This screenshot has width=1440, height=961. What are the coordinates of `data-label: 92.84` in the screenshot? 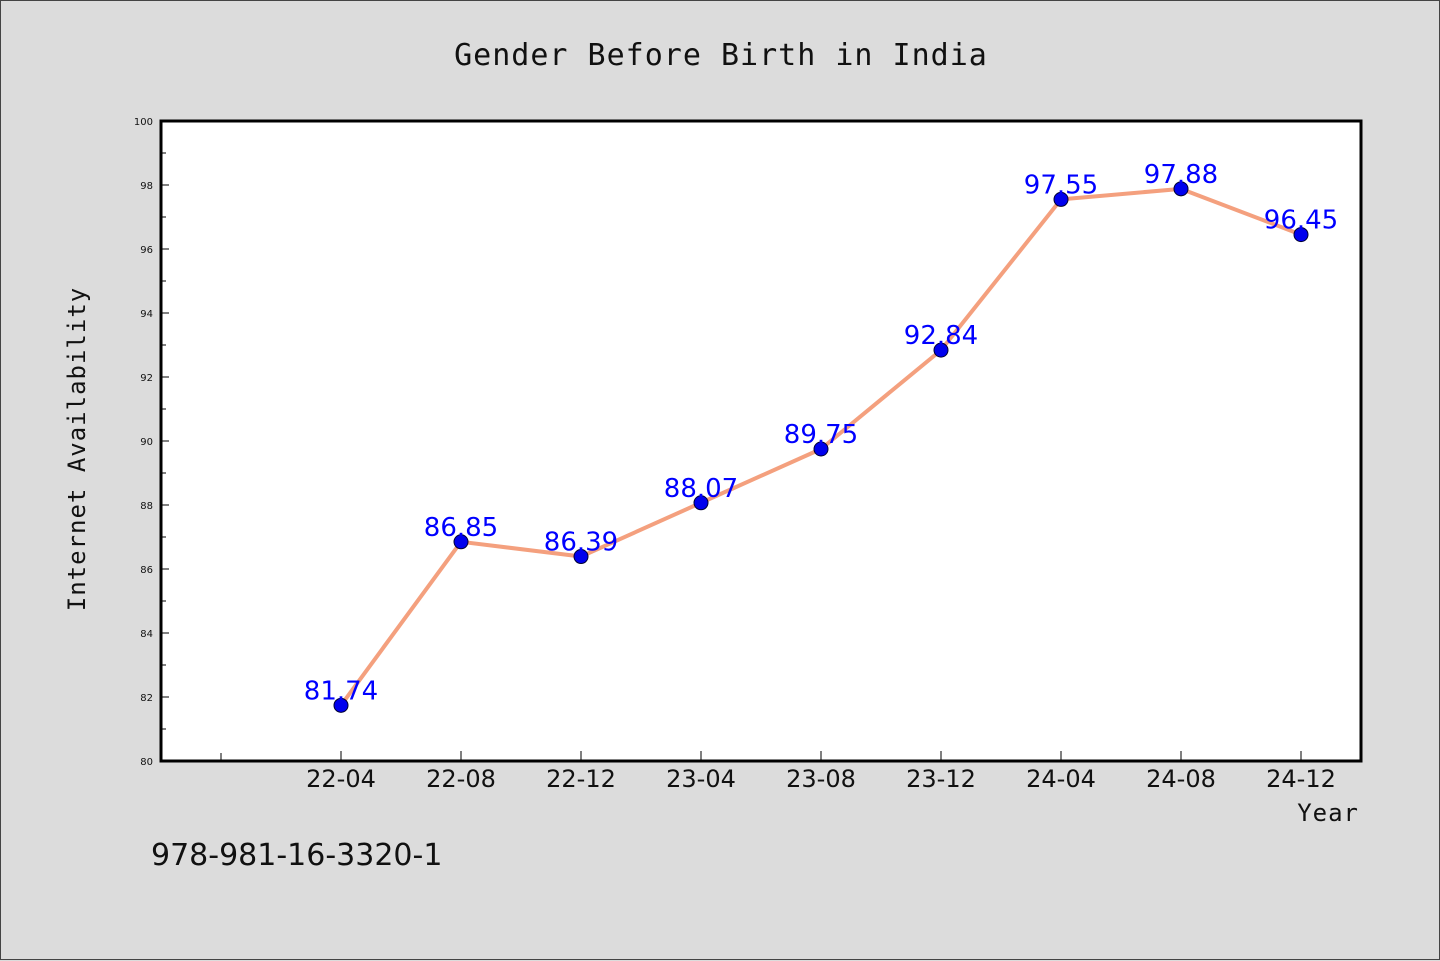 It's located at (941, 336).